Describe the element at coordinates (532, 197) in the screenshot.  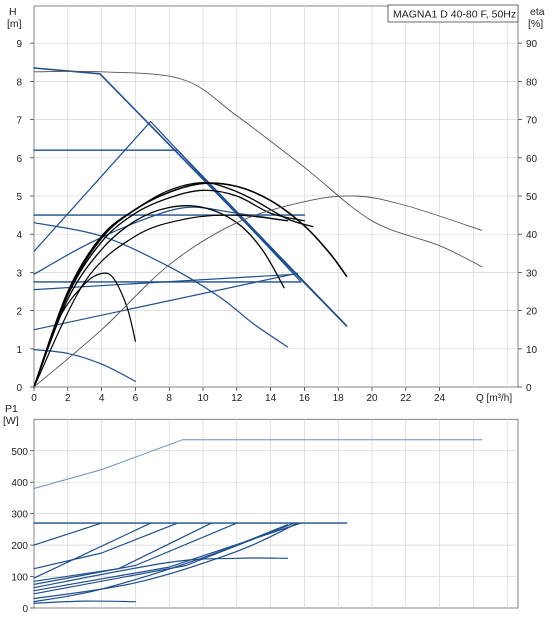
I see `y2-tick-label: 50` at that location.